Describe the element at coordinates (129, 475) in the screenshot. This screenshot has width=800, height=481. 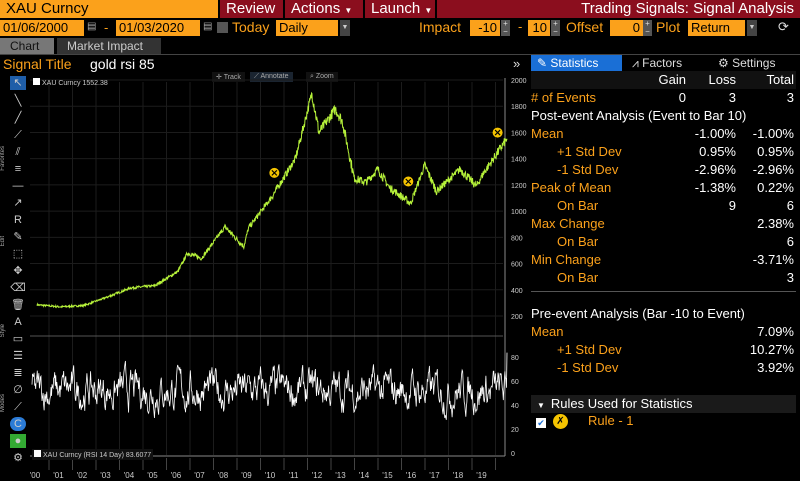
I see `x-tick-label: '04` at that location.